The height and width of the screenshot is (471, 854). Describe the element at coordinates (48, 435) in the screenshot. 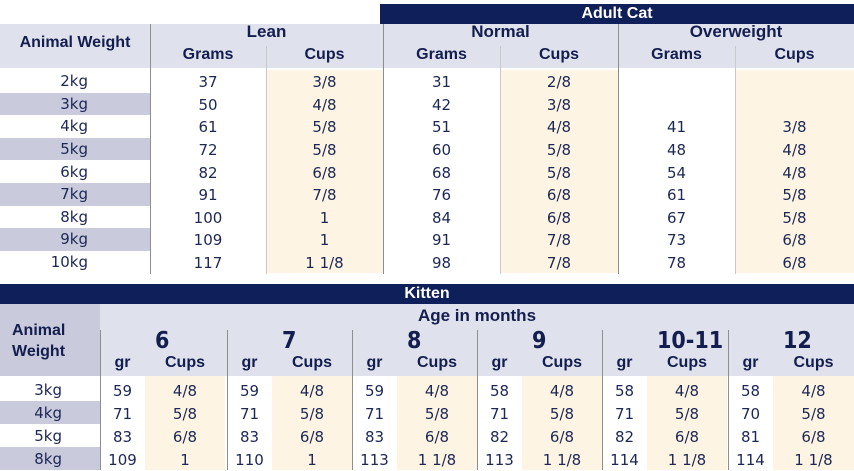

I see `weight-cell: 5kg` at that location.